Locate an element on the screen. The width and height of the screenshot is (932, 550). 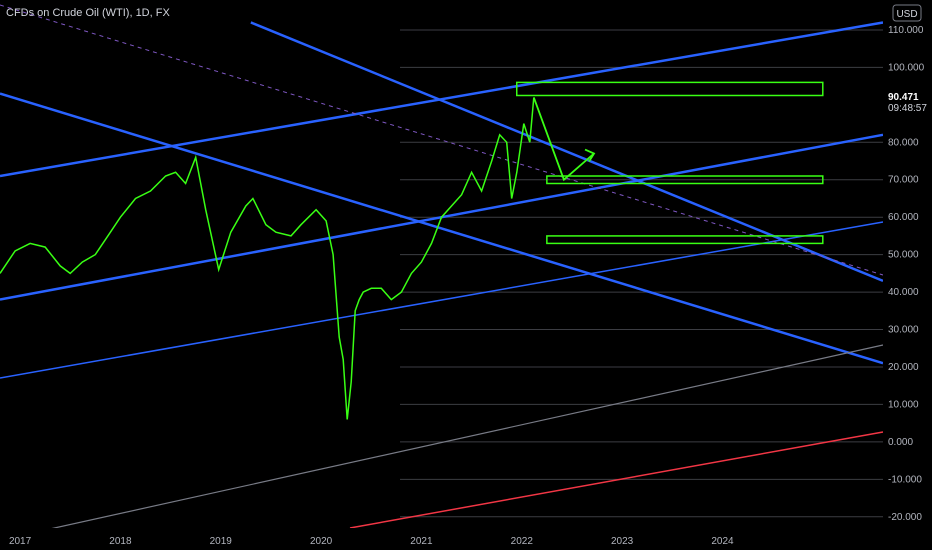
currency-label: USD is located at coordinates (906, 14).